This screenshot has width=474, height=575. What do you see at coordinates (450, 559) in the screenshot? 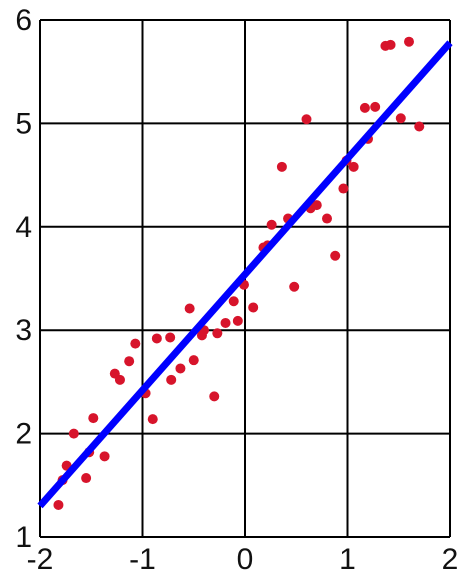
I see `x-tick-label-4: 2` at bounding box center [450, 559].